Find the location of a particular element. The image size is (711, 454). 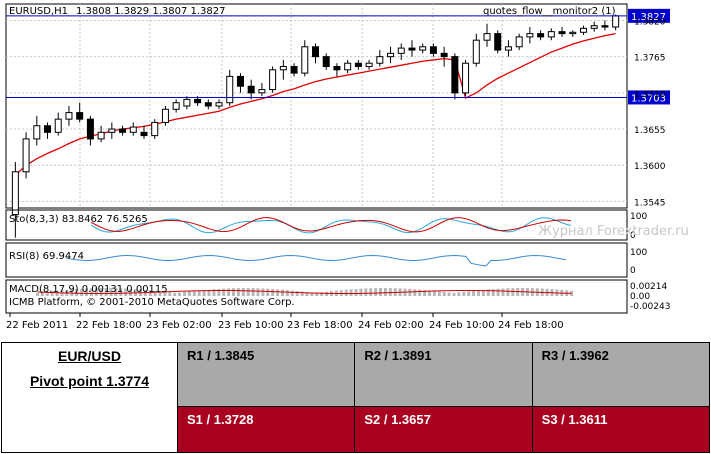

macd-scale-mid: 0.00 is located at coordinates (640, 297).